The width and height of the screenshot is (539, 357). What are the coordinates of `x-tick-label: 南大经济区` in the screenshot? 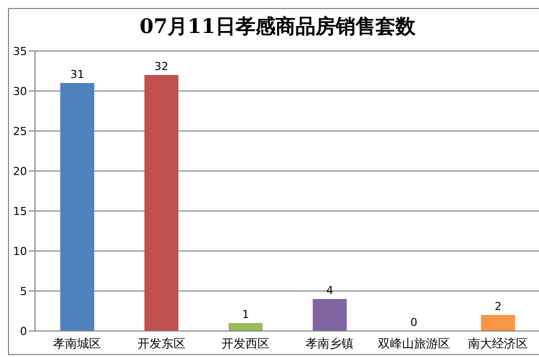 It's located at (498, 343).